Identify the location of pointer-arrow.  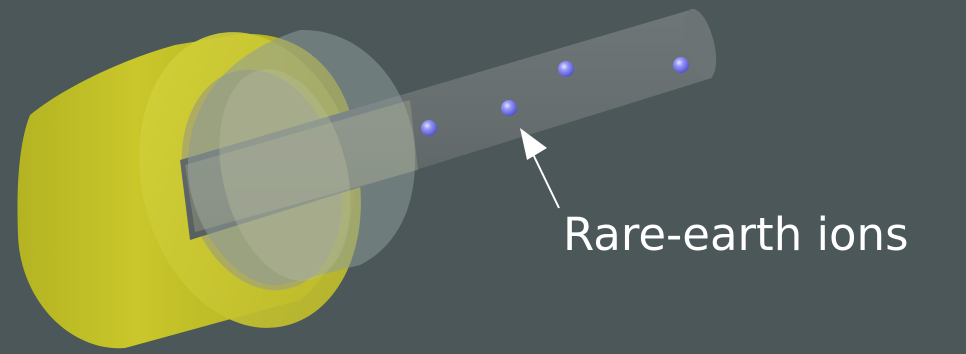
(540, 168).